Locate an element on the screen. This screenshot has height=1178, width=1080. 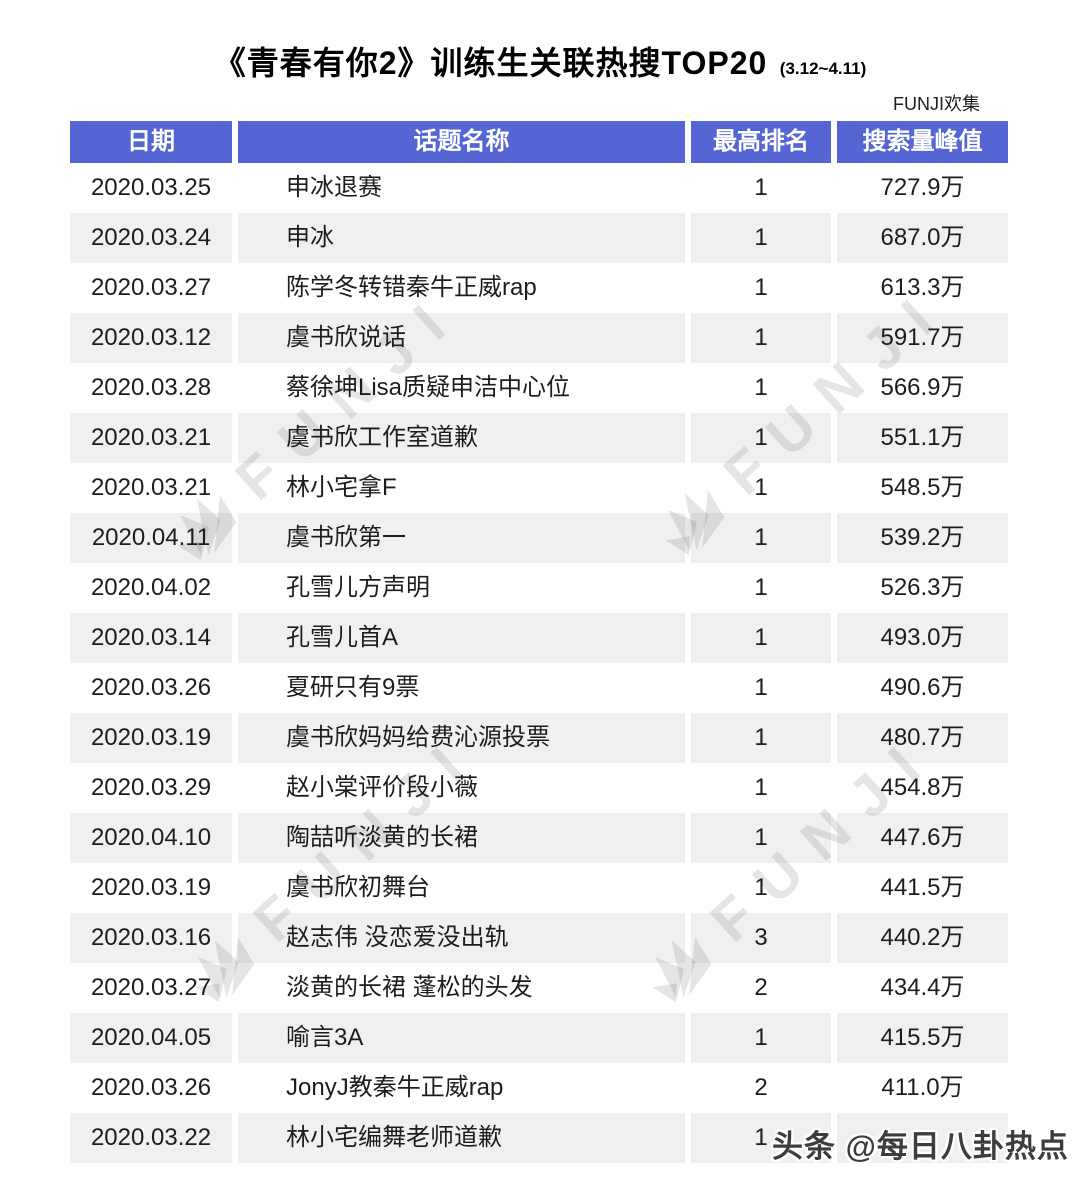
cell-topic: 虞书欣工作室道歉 is located at coordinates (458, 438).